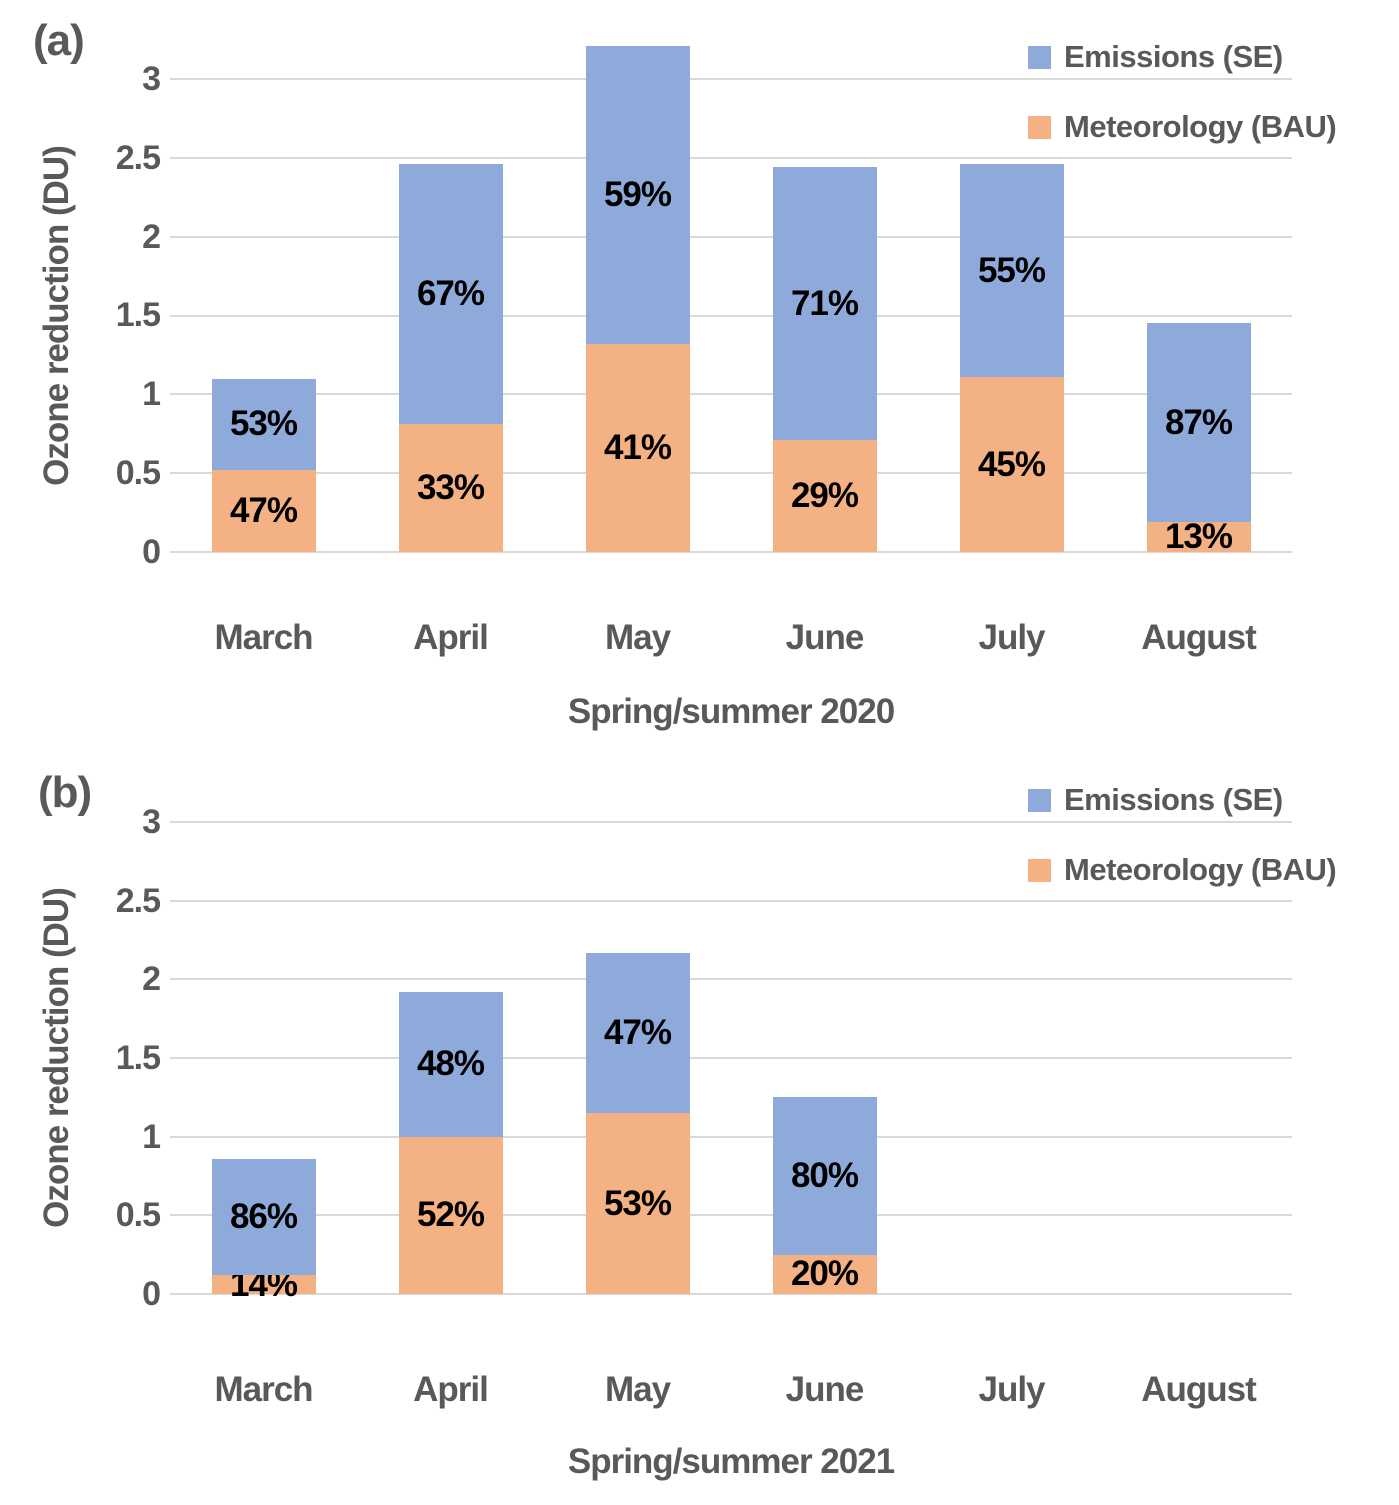  I want to click on pct-june-meteorology: 20%, so click(824, 1274).